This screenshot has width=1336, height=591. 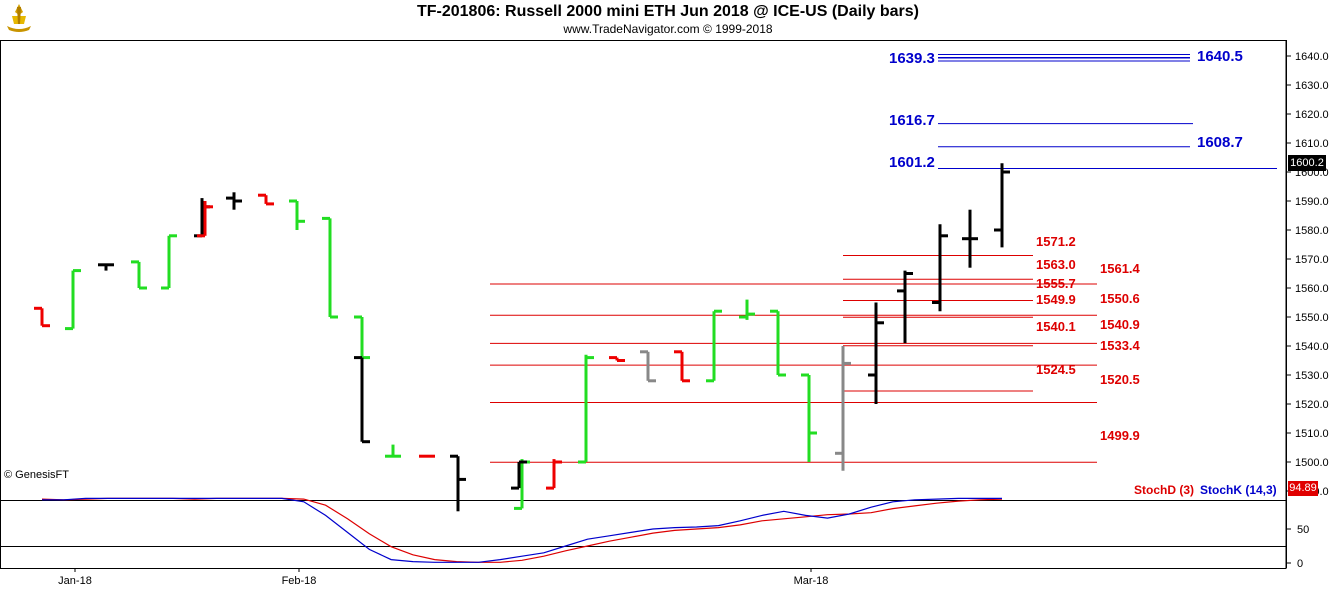 What do you see at coordinates (36, 475) in the screenshot?
I see `copyright-label: © GenesisFT` at bounding box center [36, 475].